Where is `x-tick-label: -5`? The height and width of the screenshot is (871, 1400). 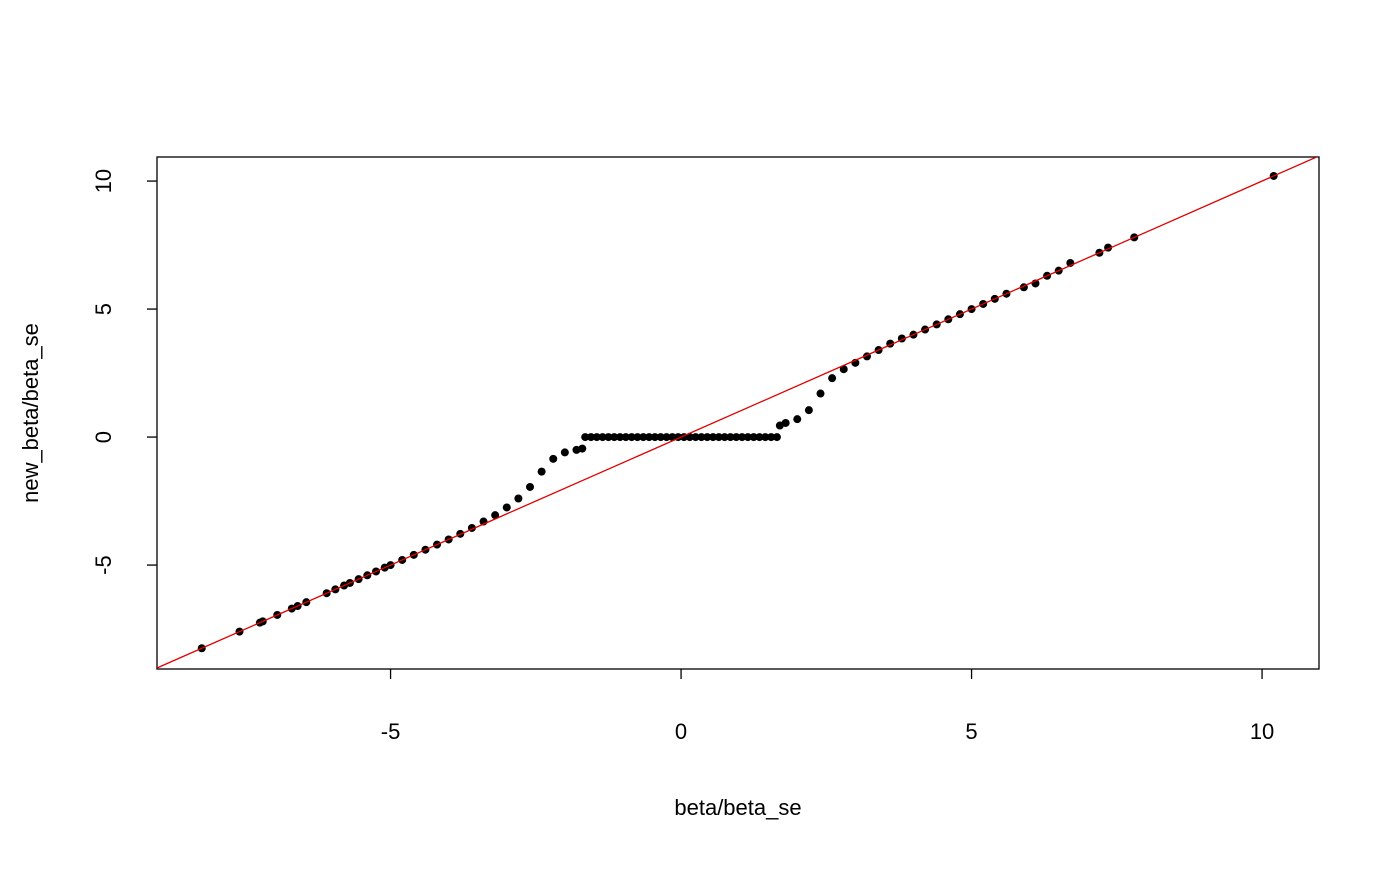
x-tick-label: -5 is located at coordinates (391, 731).